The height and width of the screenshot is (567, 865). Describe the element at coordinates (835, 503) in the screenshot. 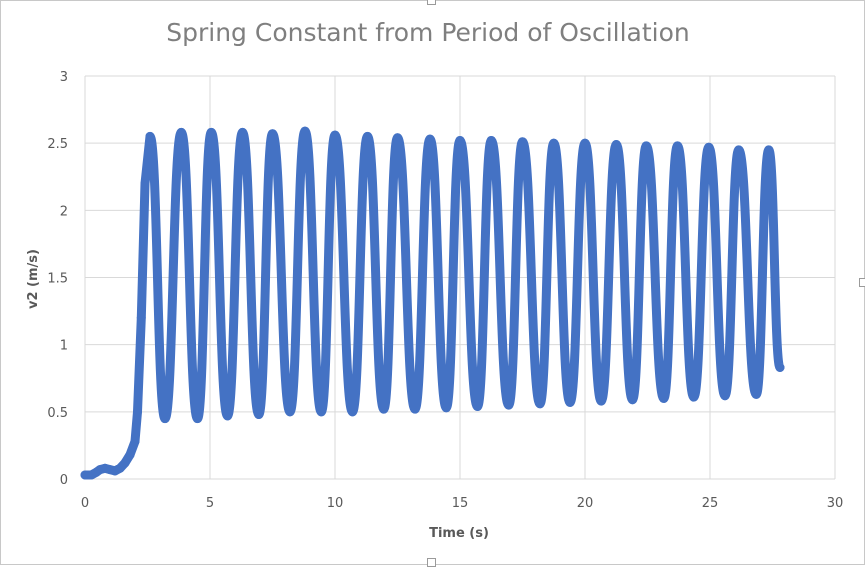

I see `x-tick-label: 30` at that location.